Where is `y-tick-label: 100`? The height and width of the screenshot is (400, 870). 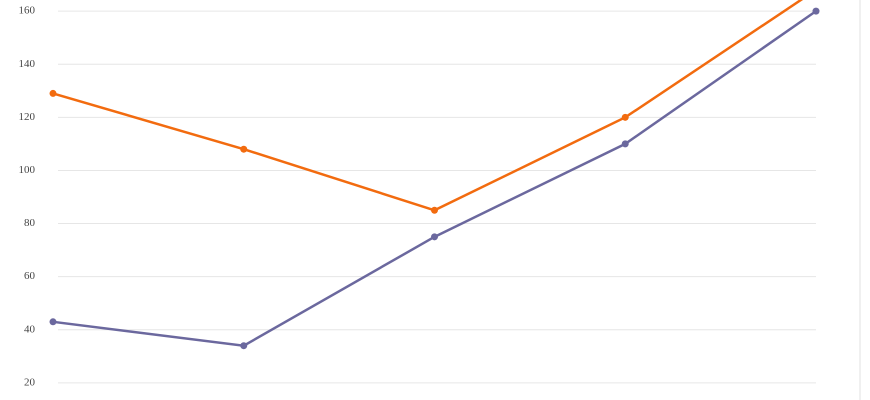
y-tick-label: 100 is located at coordinates (27, 170).